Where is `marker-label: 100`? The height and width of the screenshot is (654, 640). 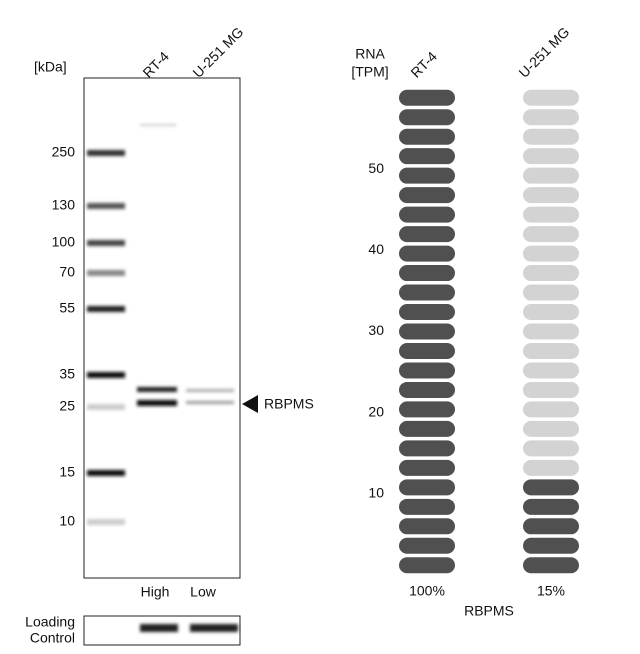
marker-label: 100 is located at coordinates (64, 242).